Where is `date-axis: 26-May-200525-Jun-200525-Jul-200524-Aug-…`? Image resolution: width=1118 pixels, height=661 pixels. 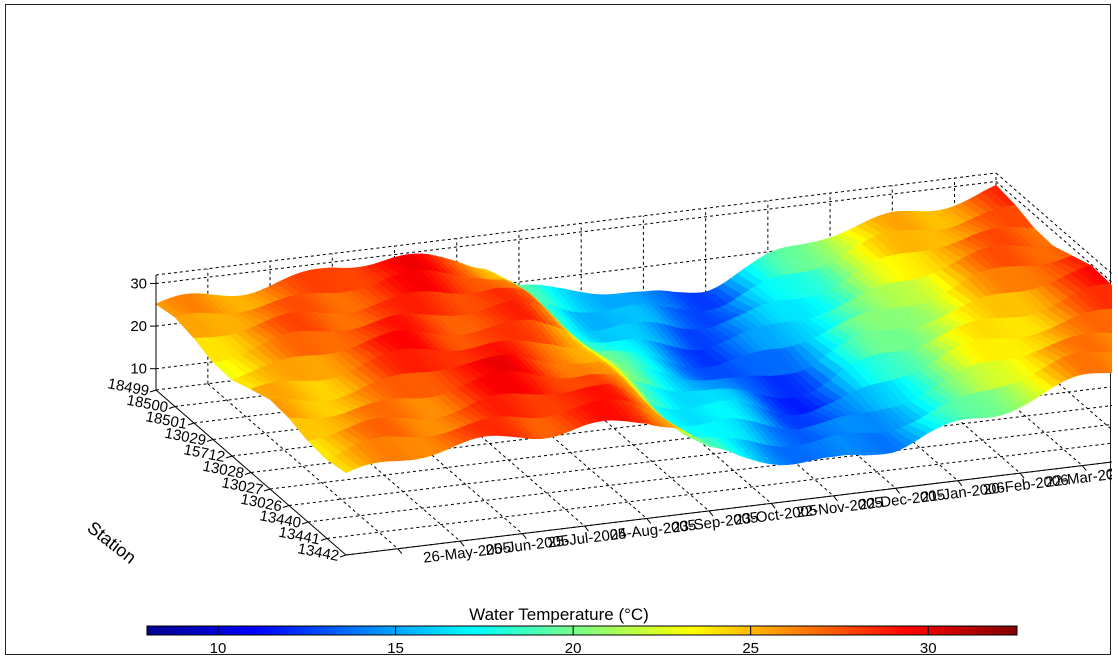
date-axis: 26-May-200525-Jun-200525-Jul-200524-Aug-… is located at coordinates (754, 512).